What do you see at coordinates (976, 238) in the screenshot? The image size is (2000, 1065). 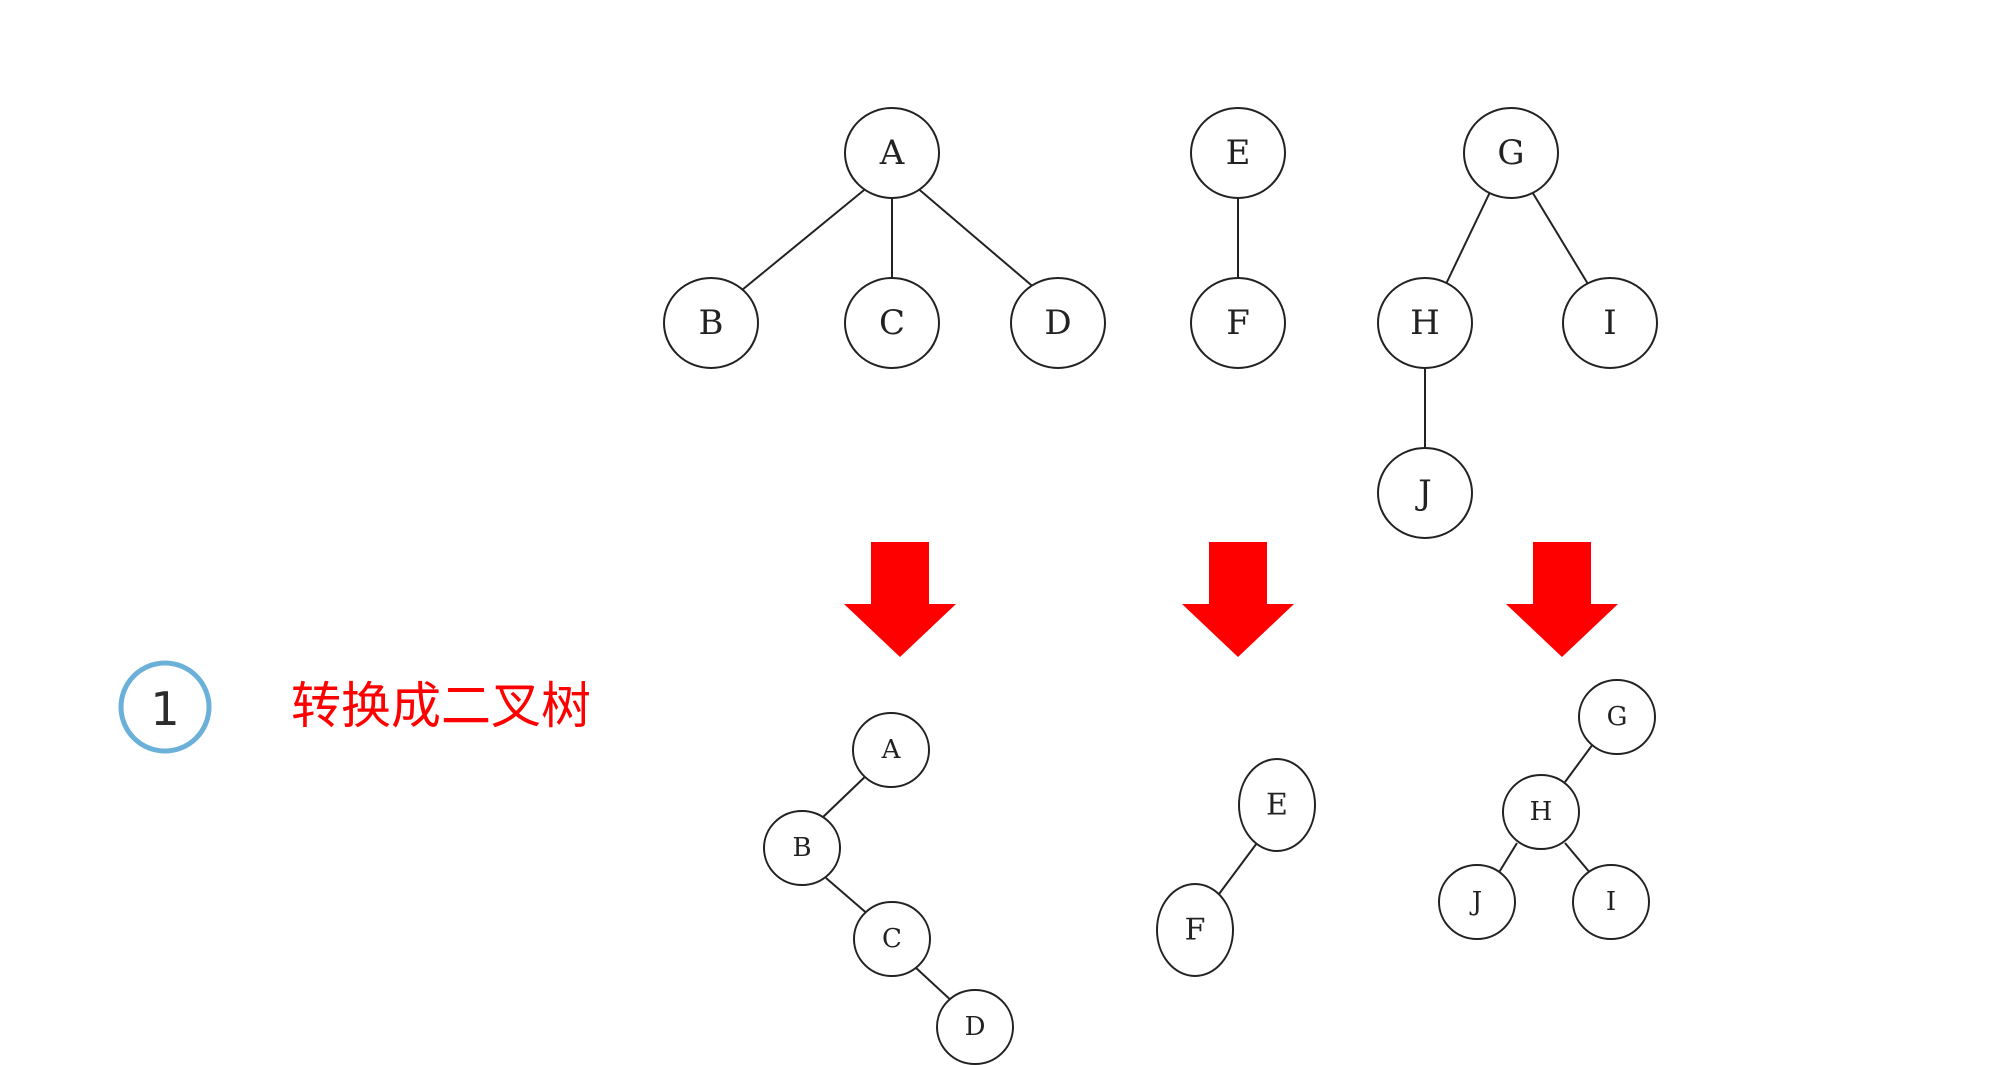 I see `edge-a-d` at bounding box center [976, 238].